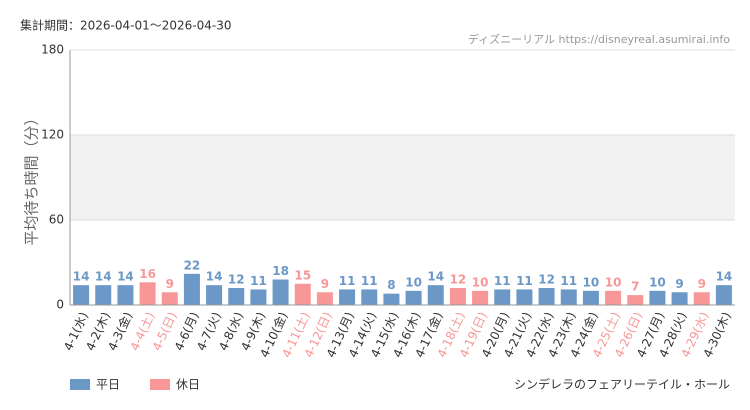 The height and width of the screenshot is (410, 750). What do you see at coordinates (56, 220) in the screenshot?
I see `y-tick-label: 60` at bounding box center [56, 220].